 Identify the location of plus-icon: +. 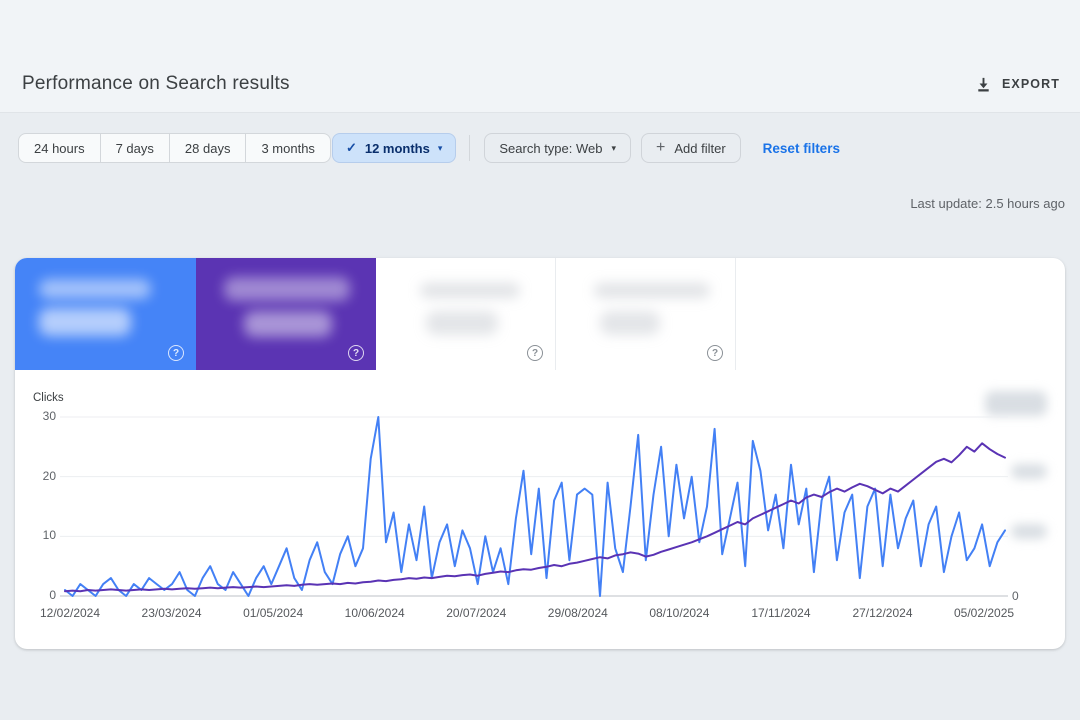
(661, 147).